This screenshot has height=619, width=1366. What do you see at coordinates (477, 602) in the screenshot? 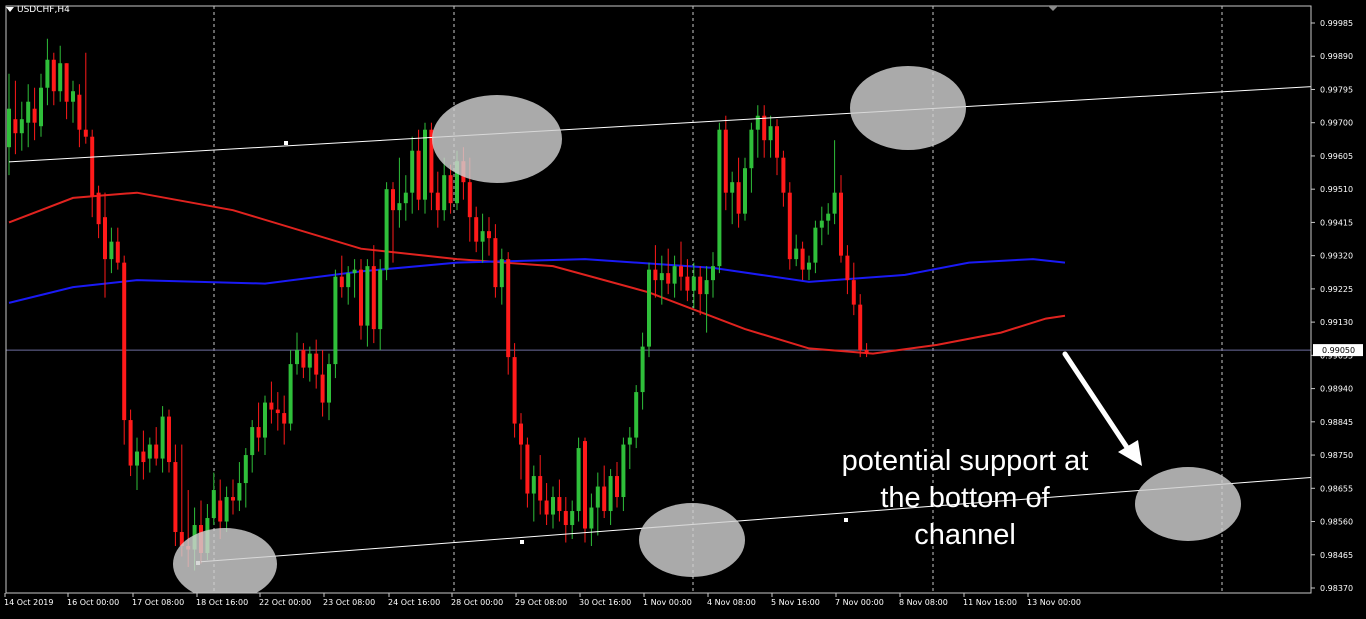
I see `time-tick-label: 28 Oct 00:00` at bounding box center [477, 602].